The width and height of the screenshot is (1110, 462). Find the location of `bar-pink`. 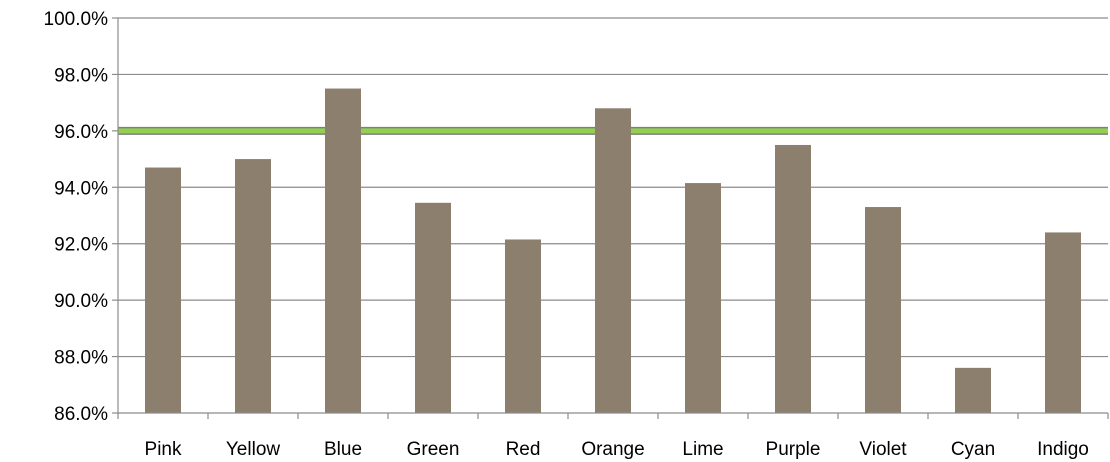

bar-pink is located at coordinates (163, 290).